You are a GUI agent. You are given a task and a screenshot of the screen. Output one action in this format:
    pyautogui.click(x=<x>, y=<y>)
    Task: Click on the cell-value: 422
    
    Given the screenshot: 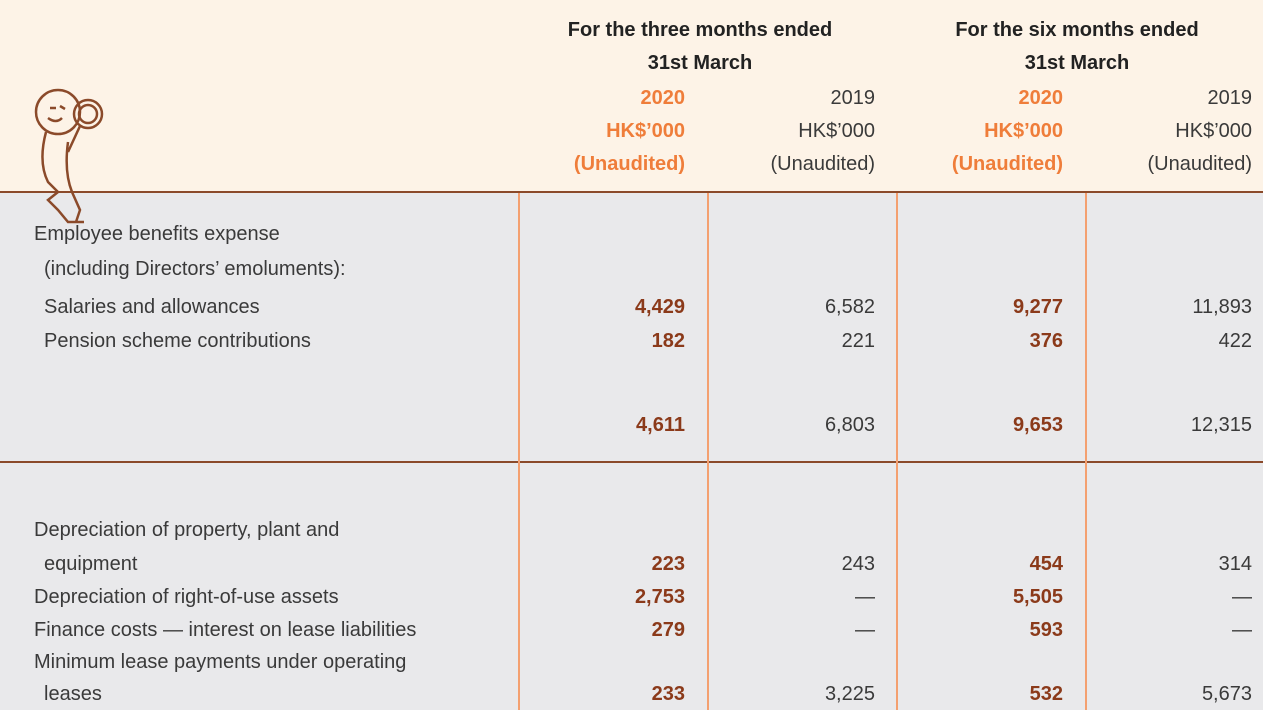 What is the action you would take?
    pyautogui.click(x=1235, y=341)
    